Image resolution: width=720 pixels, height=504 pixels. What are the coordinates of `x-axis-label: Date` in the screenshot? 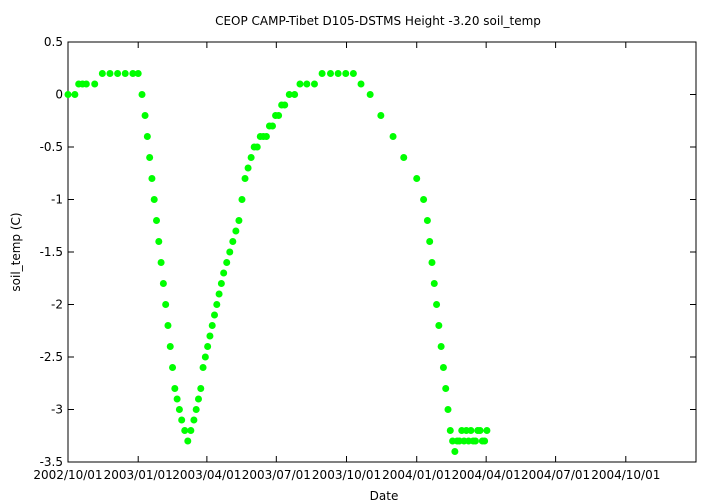 It's located at (384, 496).